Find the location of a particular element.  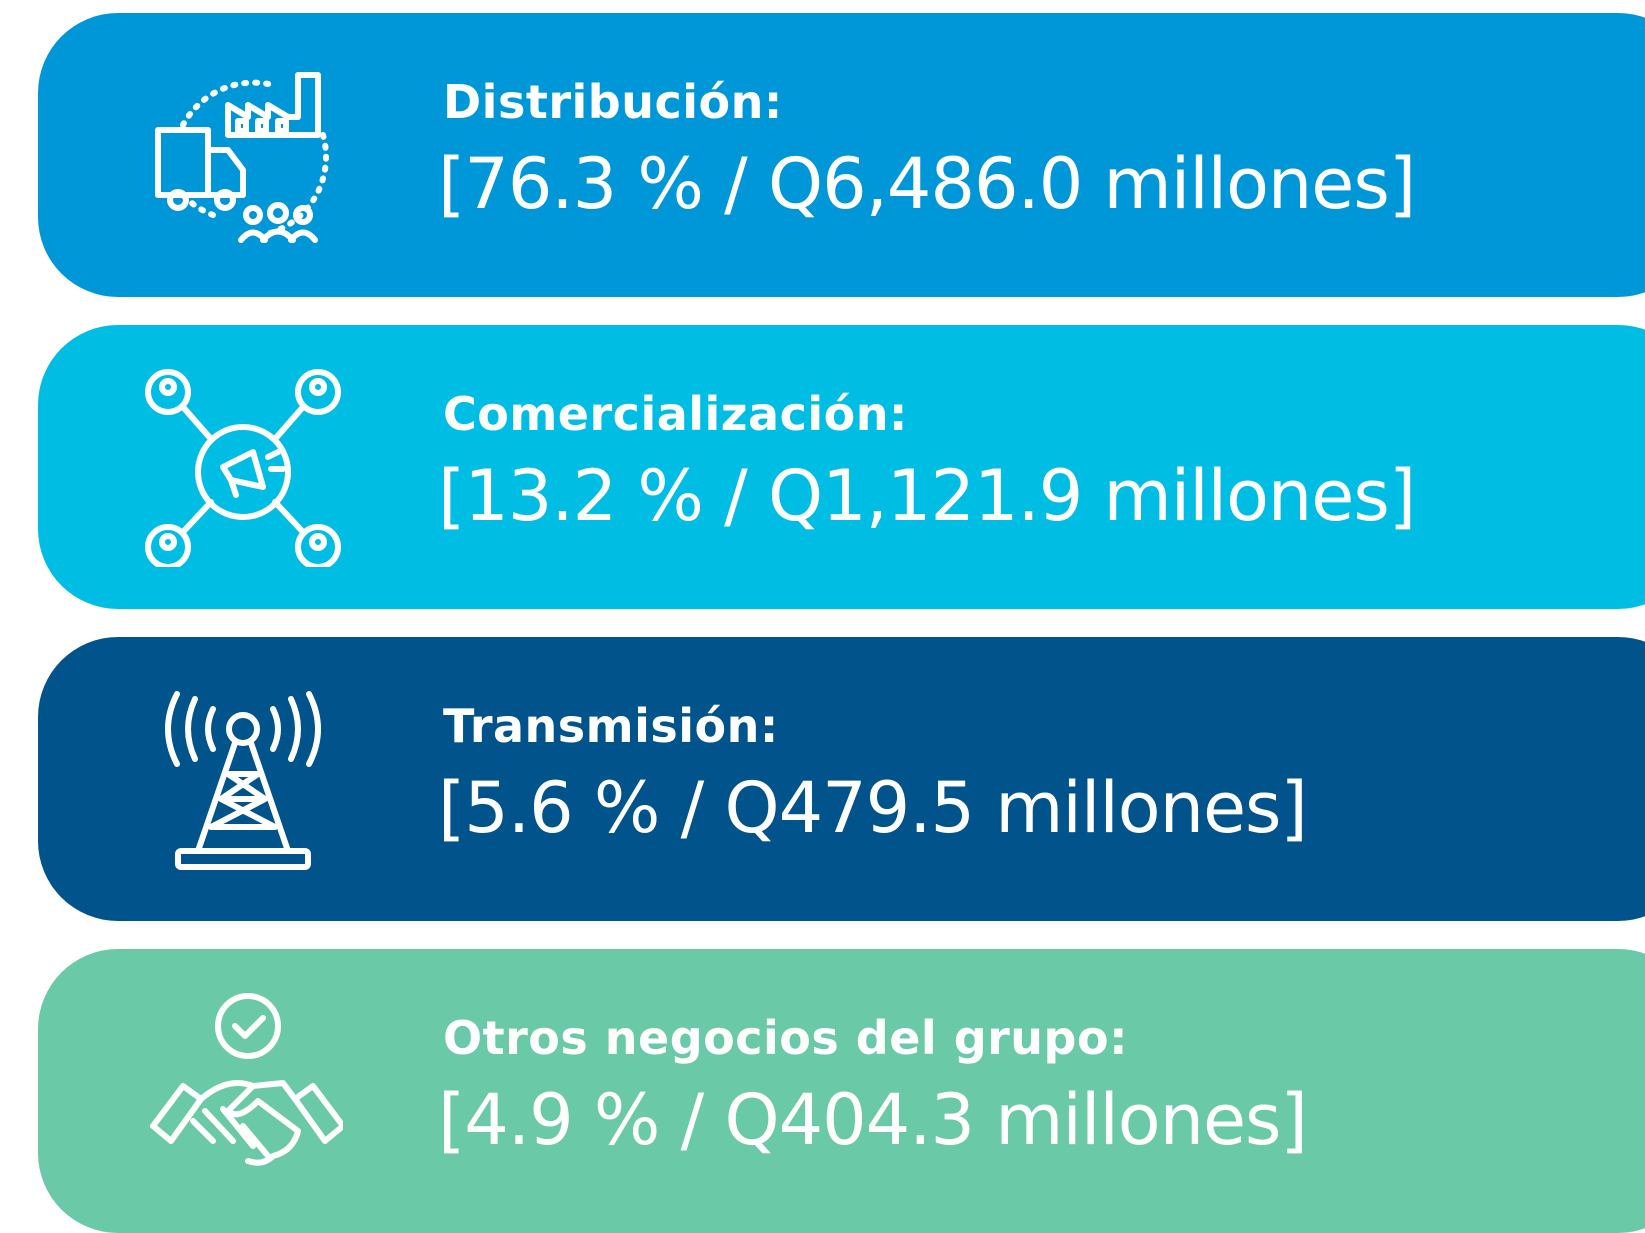

segment-title: Distribución: is located at coordinates (613, 102).